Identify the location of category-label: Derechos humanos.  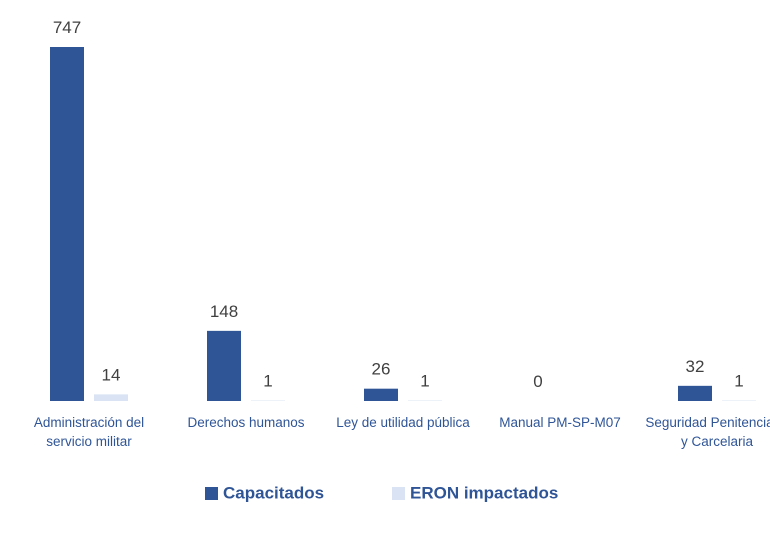
(246, 422).